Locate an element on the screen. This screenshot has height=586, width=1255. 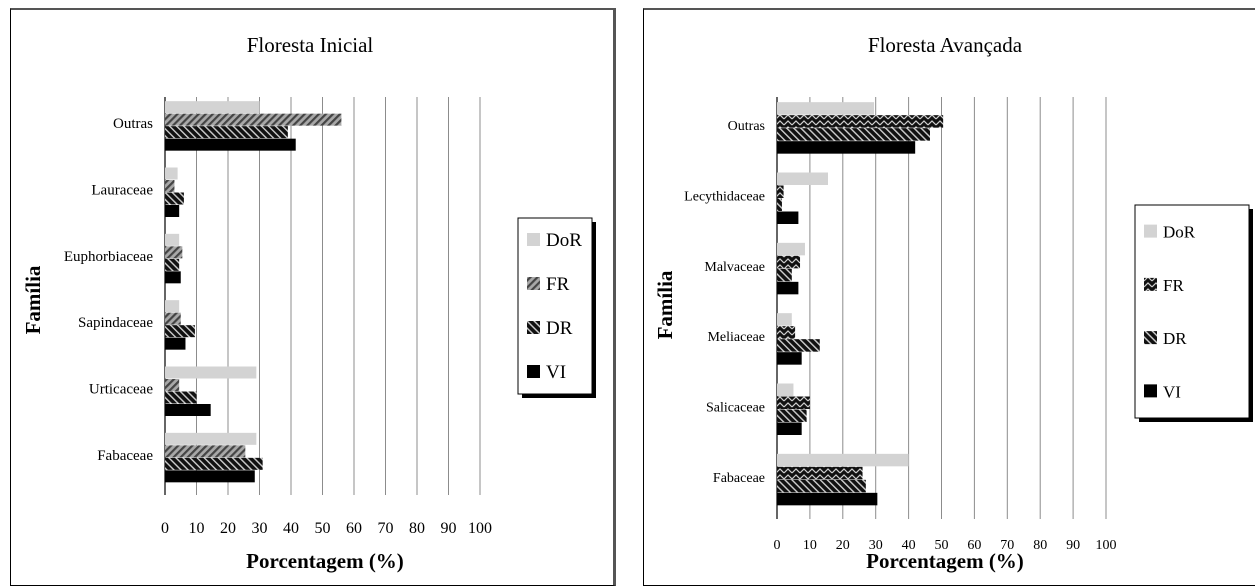
bar-dr-euphorbiaceae is located at coordinates (172, 264).